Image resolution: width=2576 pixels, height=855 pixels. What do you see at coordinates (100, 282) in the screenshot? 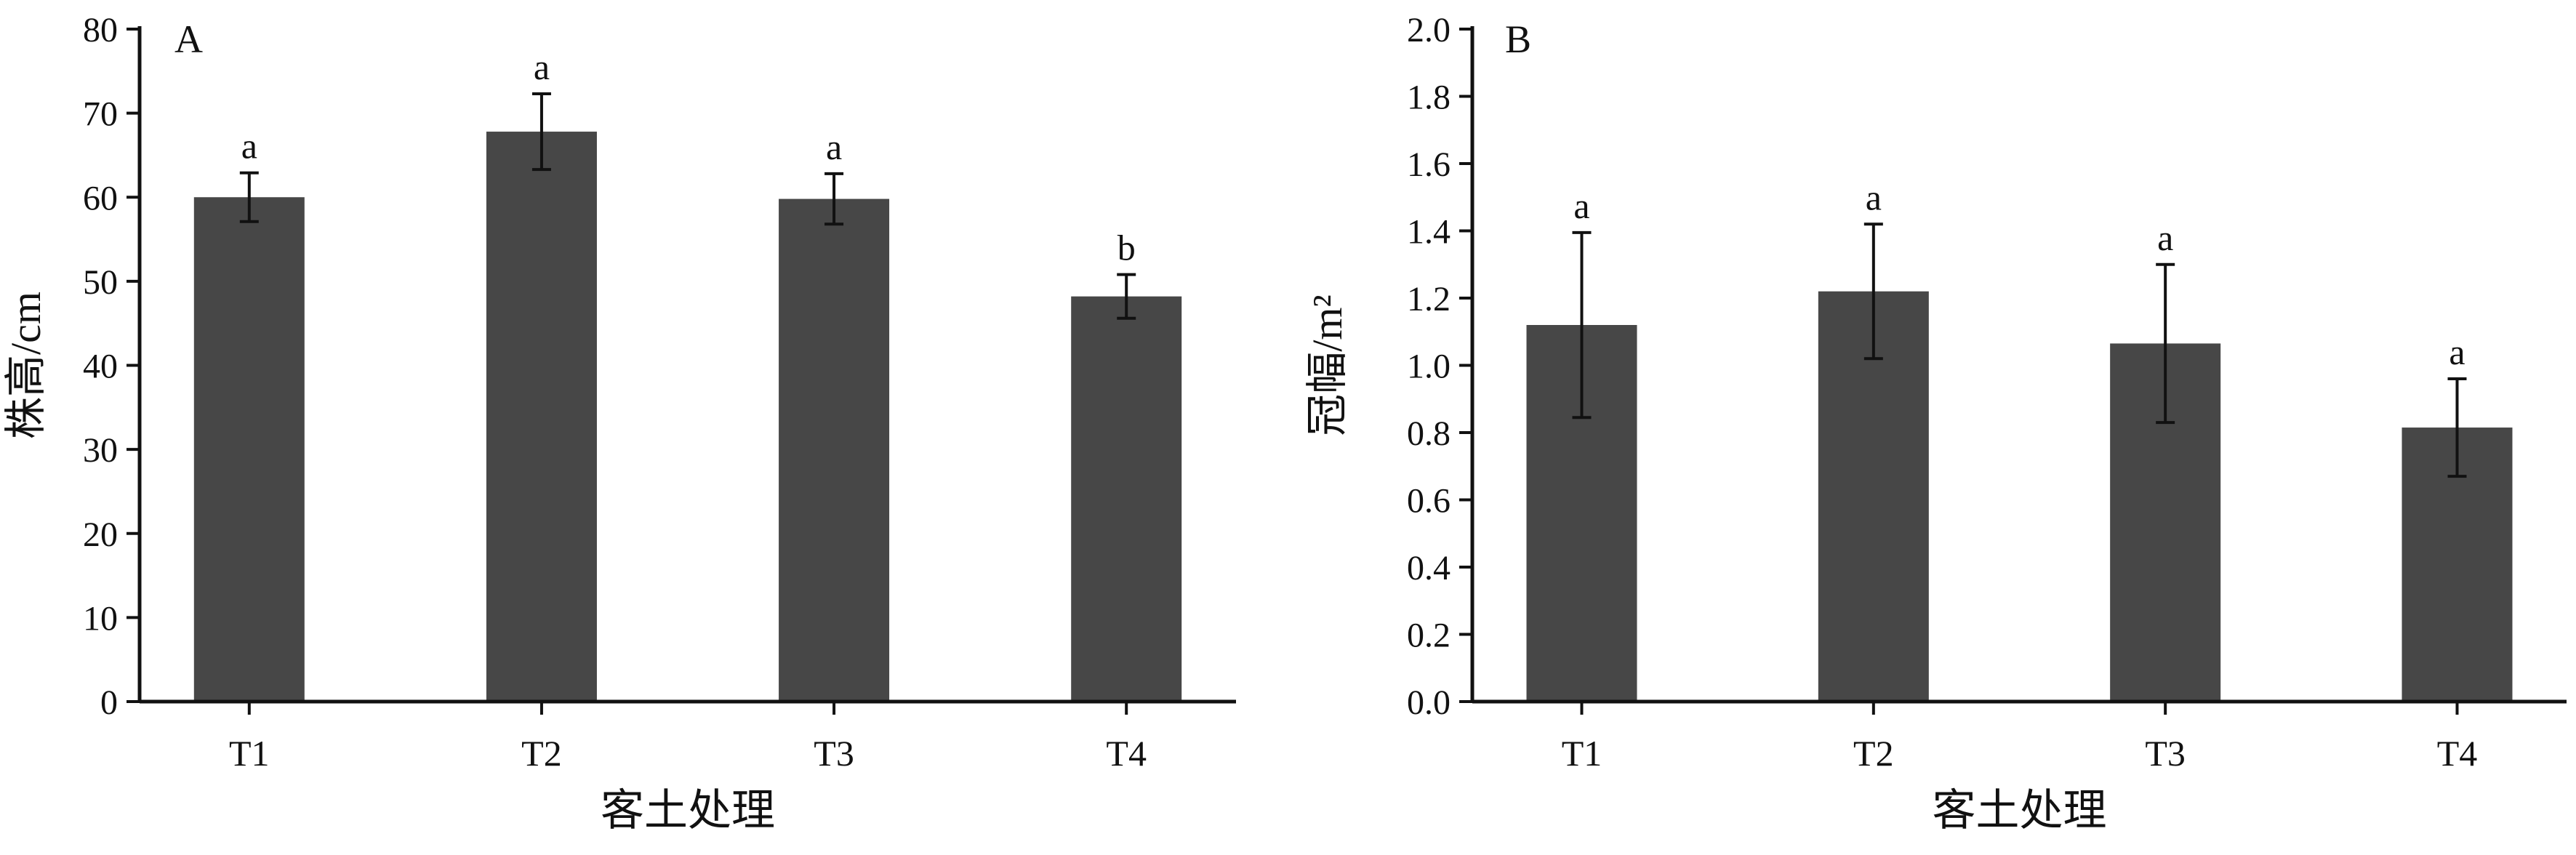
I see `y-tick-label: 50` at bounding box center [100, 282].